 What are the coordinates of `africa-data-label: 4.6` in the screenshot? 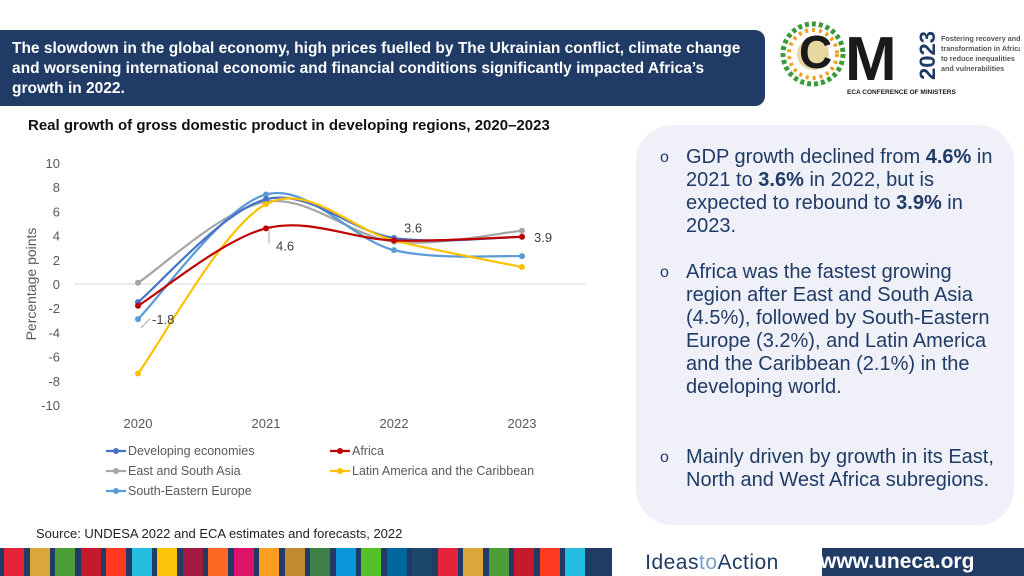 It's located at (285, 245).